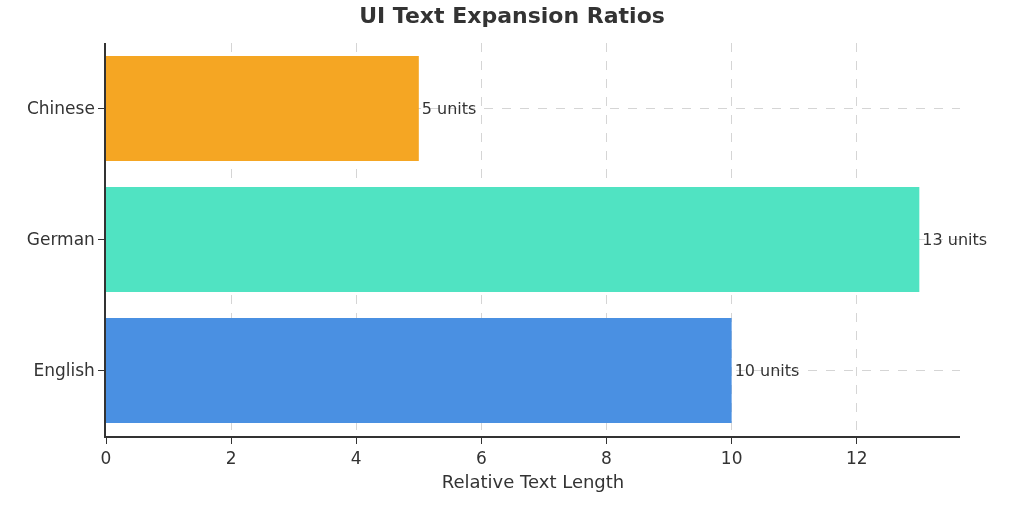 This screenshot has height=506, width=1024. What do you see at coordinates (106, 458) in the screenshot?
I see `x-tick-label: 0` at bounding box center [106, 458].